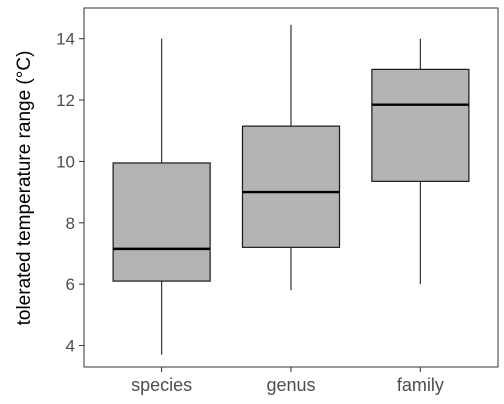 This screenshot has width=504, height=404. What do you see at coordinates (70, 284) in the screenshot?
I see `y-tick-label-6: 6` at bounding box center [70, 284].